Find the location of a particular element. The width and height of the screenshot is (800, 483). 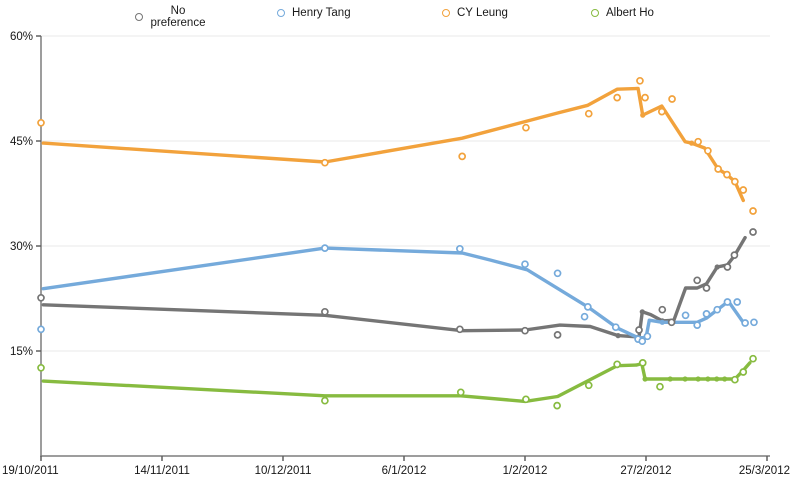

legend-item-henry-tang: Henry Tang is located at coordinates (314, 13).